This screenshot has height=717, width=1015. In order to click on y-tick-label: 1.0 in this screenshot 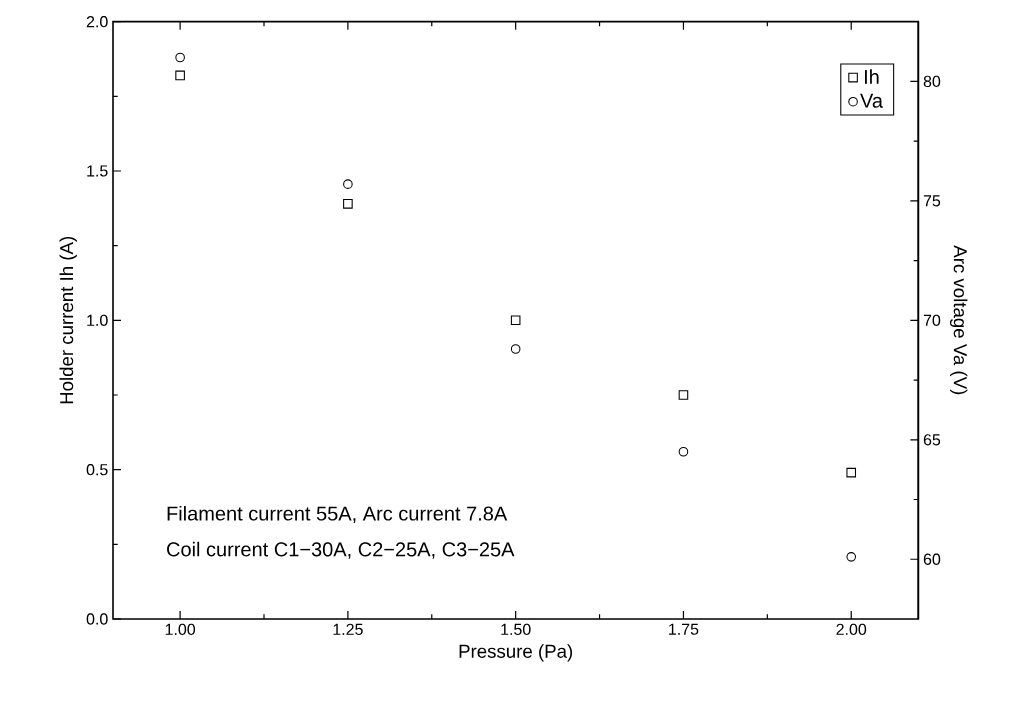, I will do `click(97, 320)`.